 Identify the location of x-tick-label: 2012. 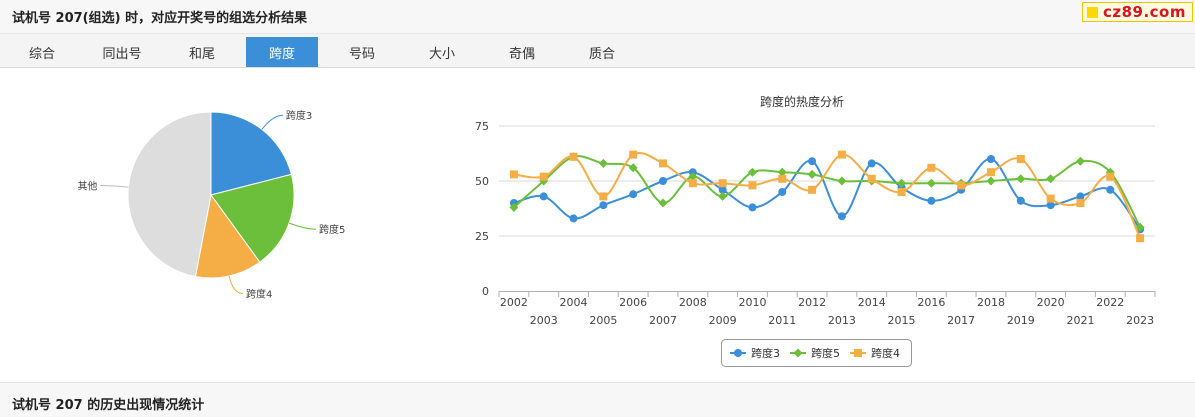
(812, 302).